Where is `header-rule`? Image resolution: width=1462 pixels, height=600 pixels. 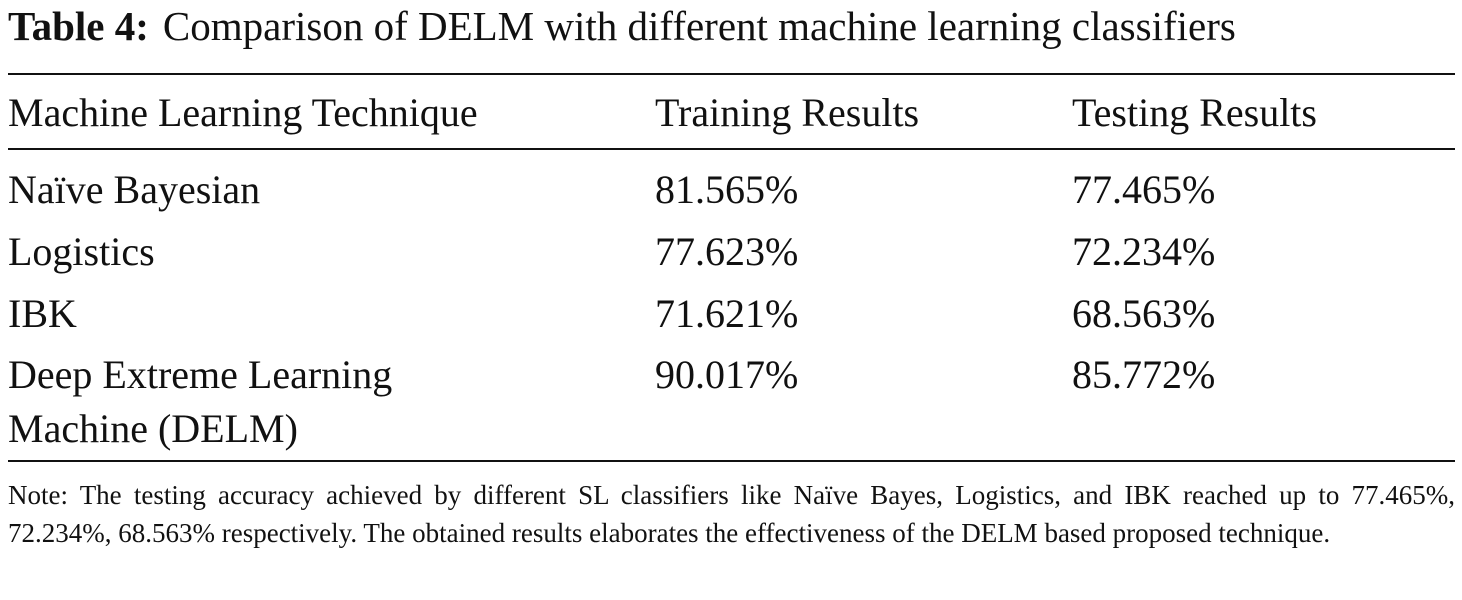
header-rule is located at coordinates (731, 149).